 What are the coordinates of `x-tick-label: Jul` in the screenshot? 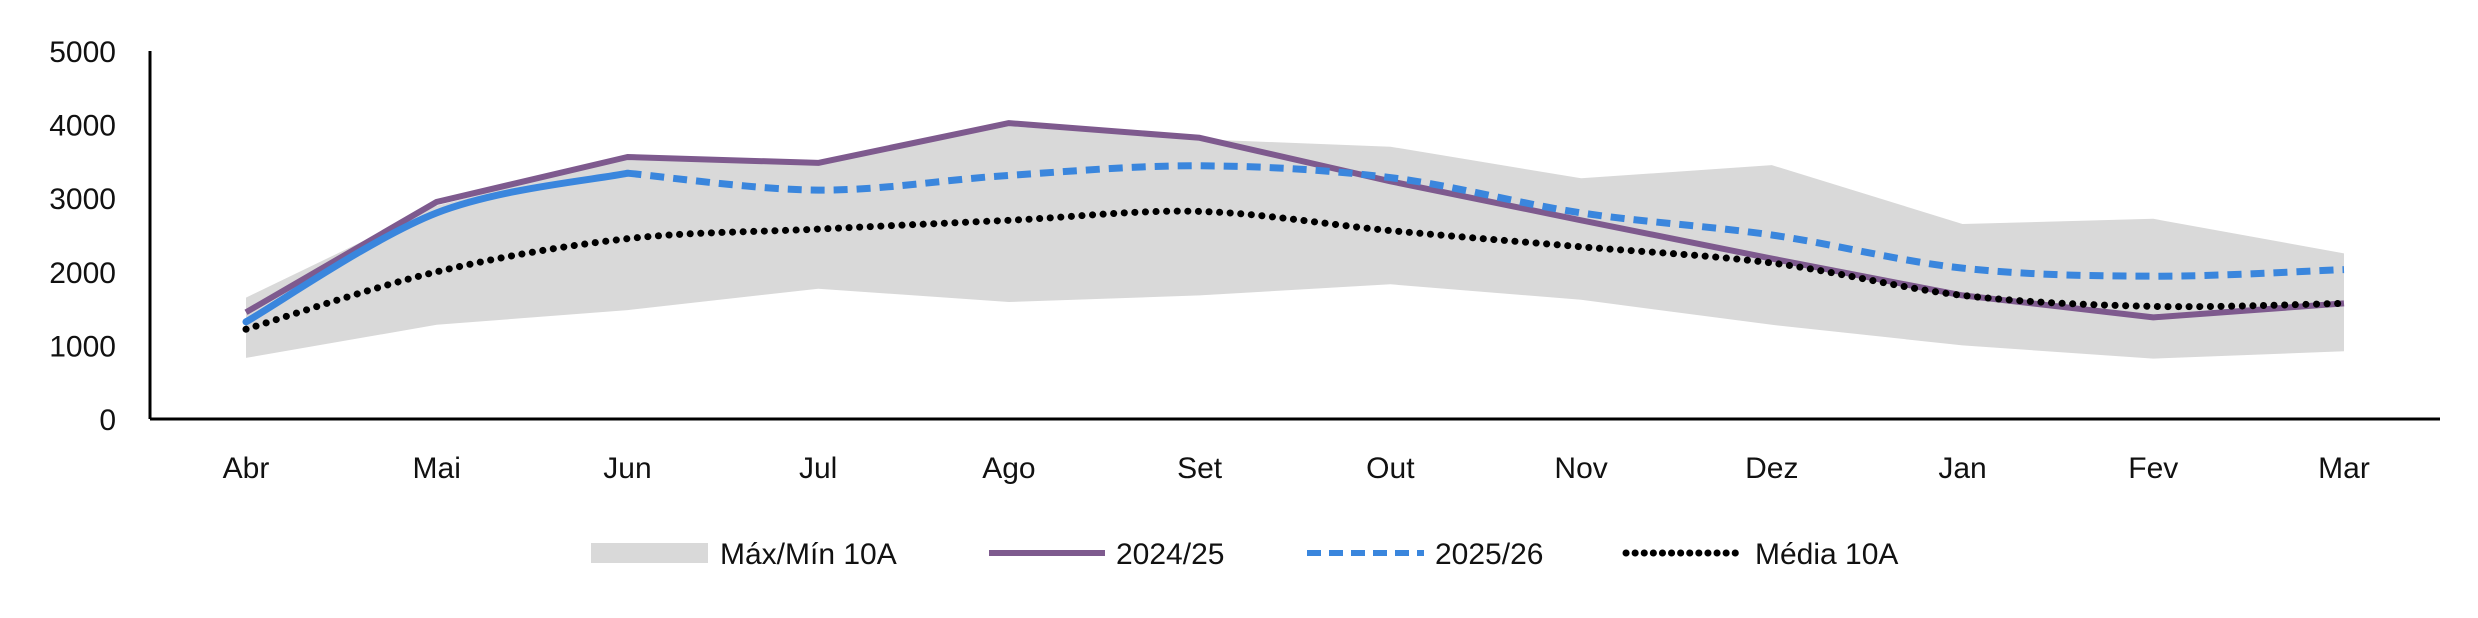 It's located at (818, 468).